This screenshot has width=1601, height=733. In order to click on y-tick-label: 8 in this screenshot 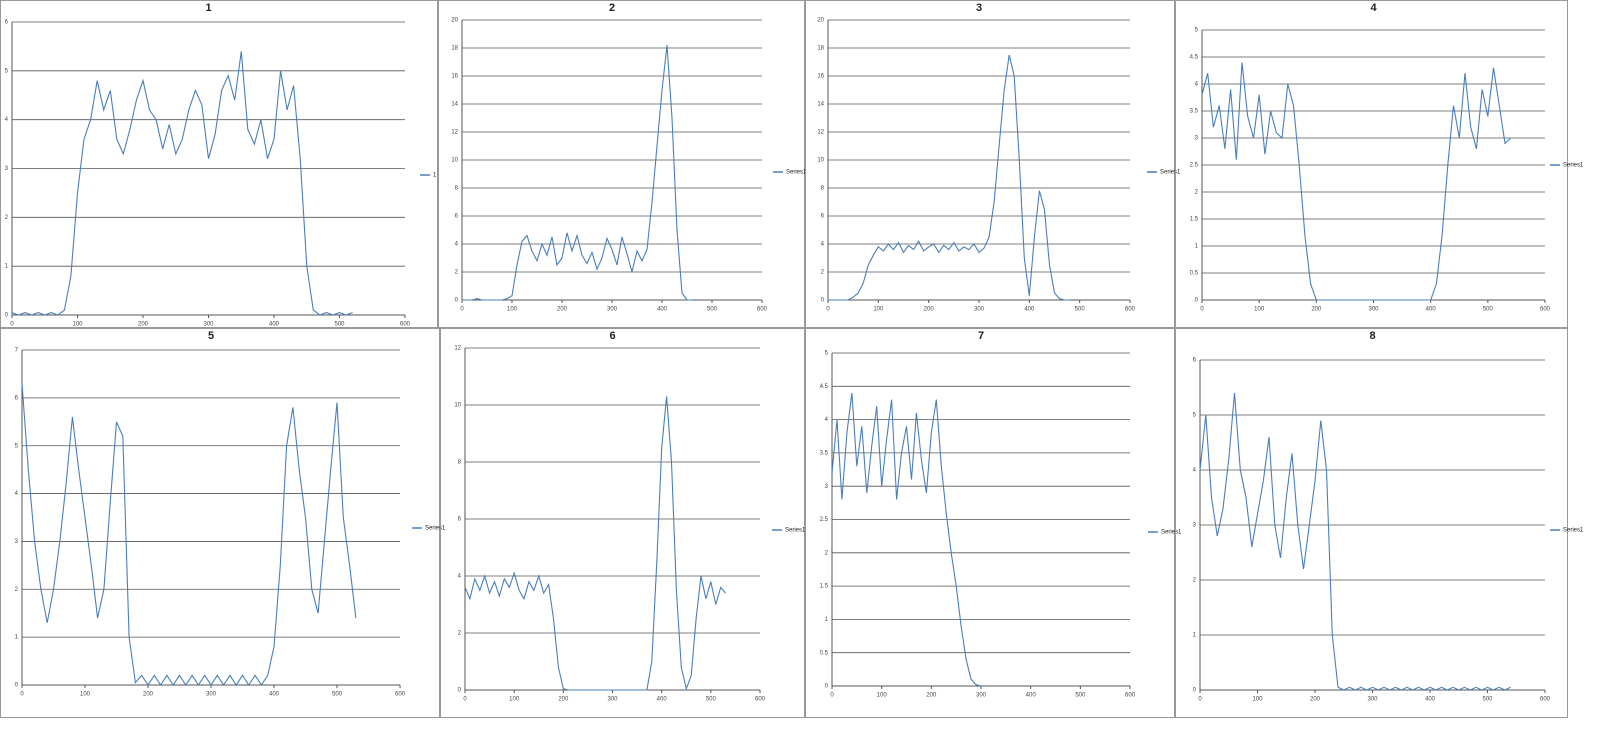, I will do `click(823, 189)`.